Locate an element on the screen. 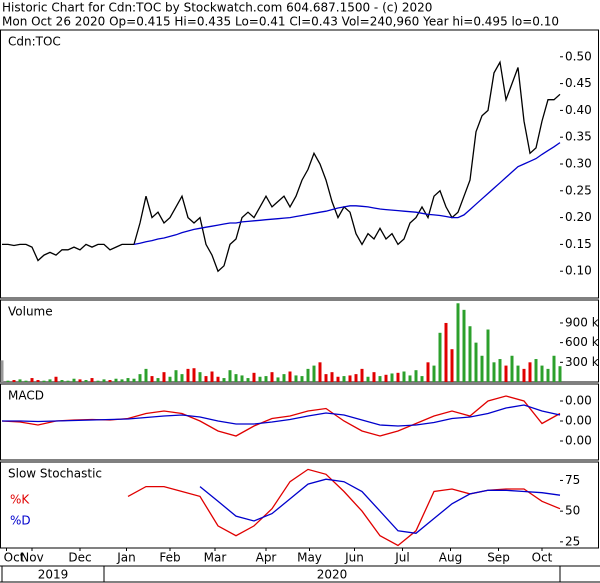  x-tick-label: Aug is located at coordinates (450, 558).